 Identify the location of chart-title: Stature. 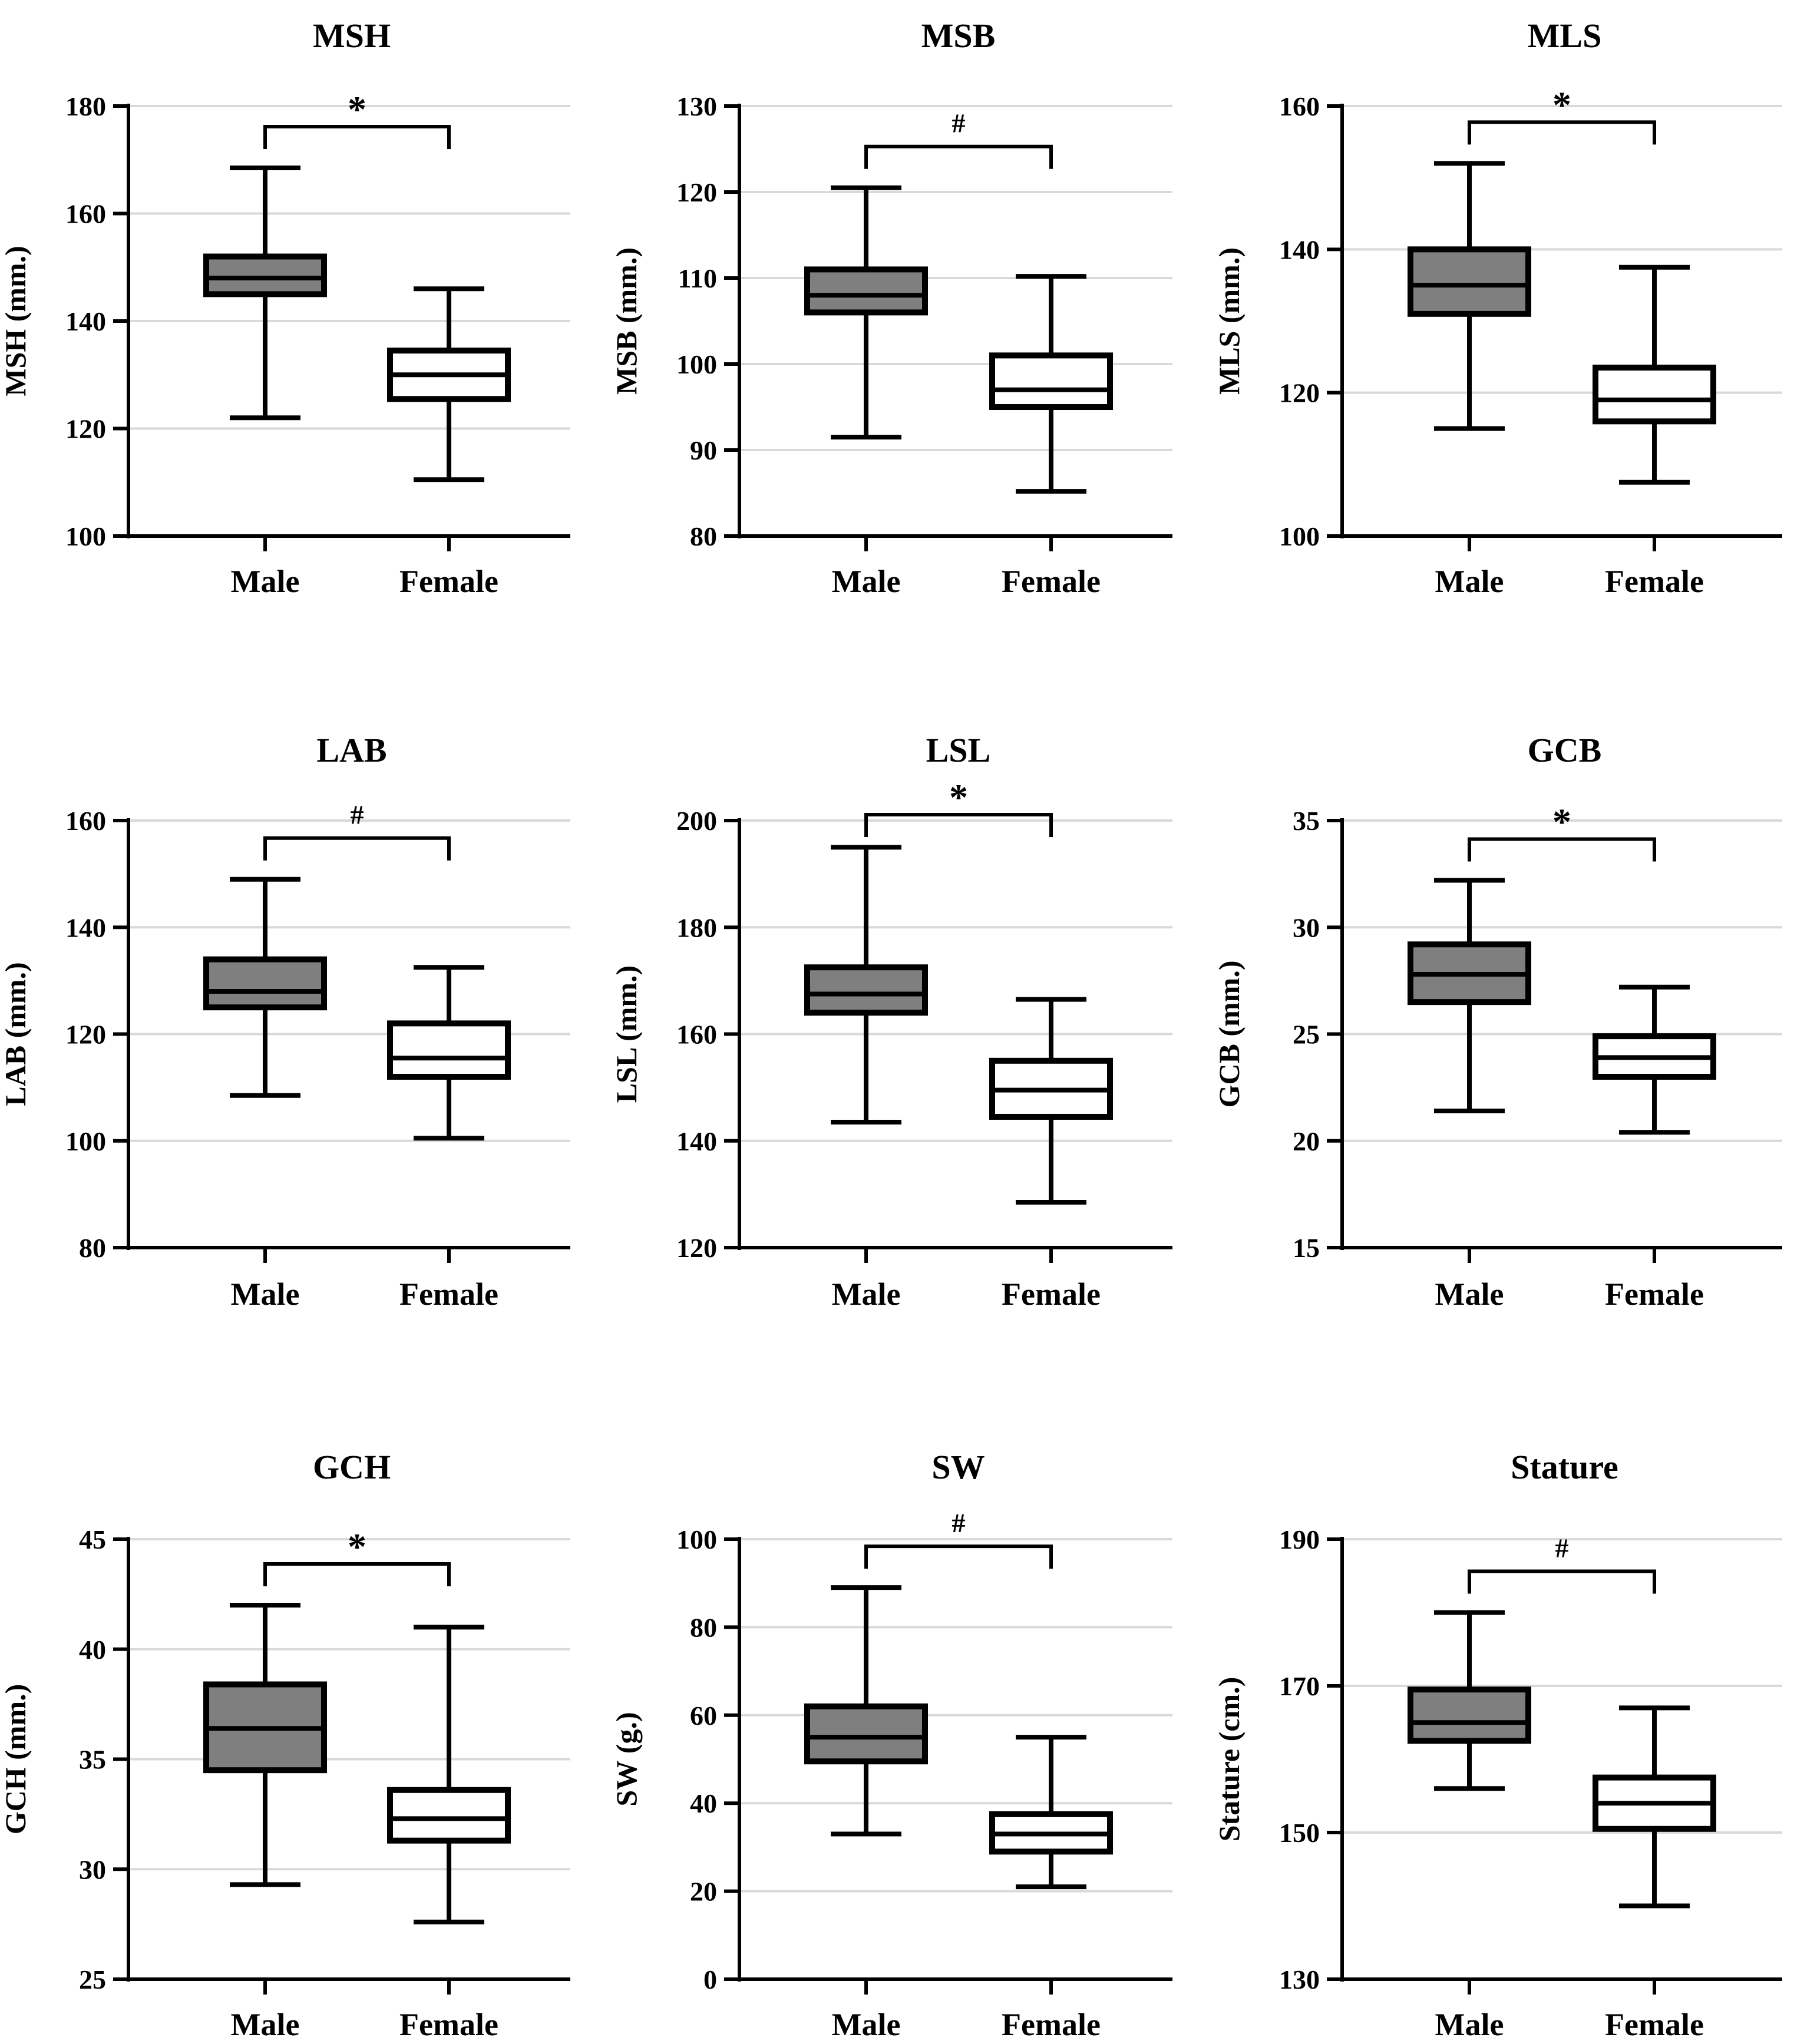
(1565, 1467).